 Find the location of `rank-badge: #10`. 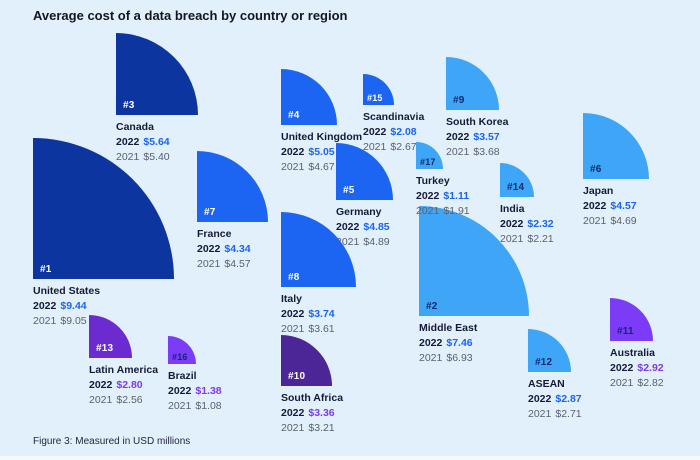

rank-badge: #10 is located at coordinates (297, 376).